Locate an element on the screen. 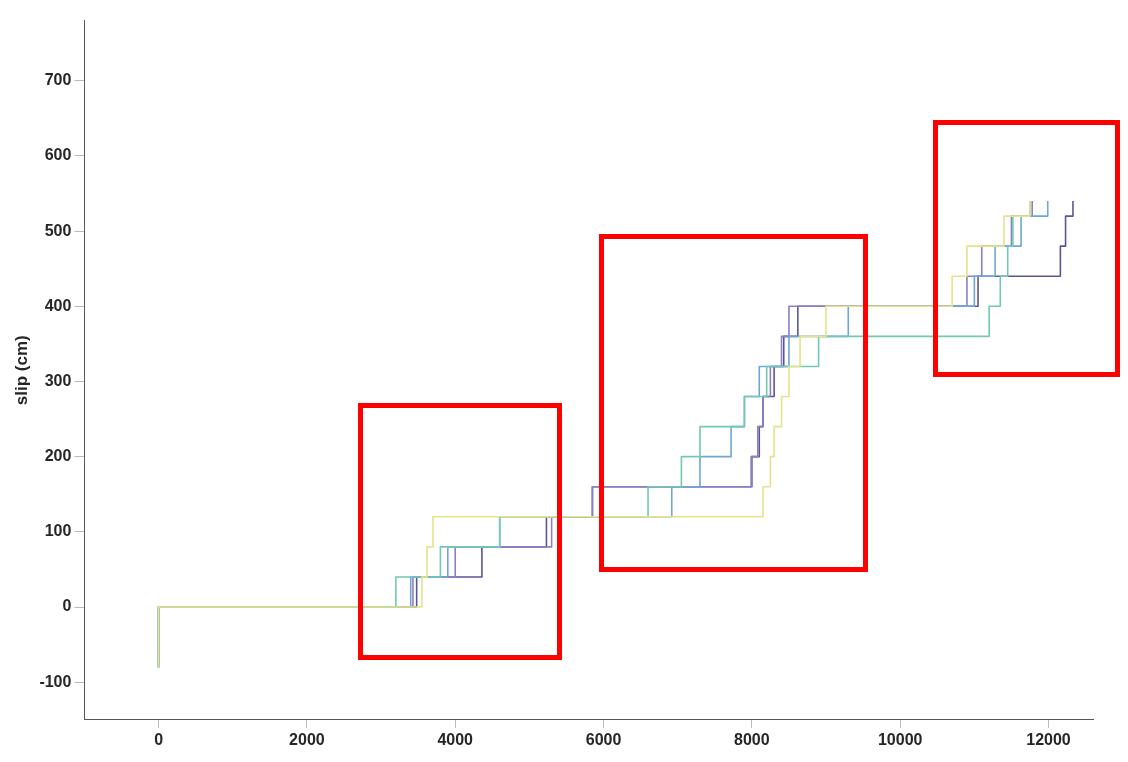 The image size is (1128, 762). y-tick-label: 200 is located at coordinates (58, 456).